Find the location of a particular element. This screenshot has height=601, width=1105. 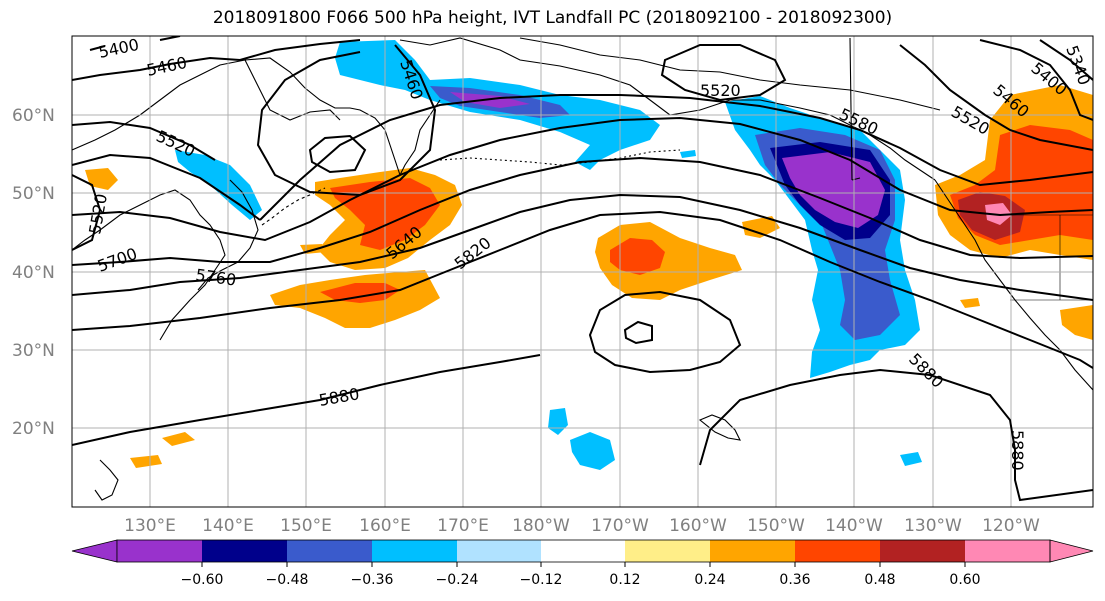

contour-5880-small is located at coordinates (638, 332).